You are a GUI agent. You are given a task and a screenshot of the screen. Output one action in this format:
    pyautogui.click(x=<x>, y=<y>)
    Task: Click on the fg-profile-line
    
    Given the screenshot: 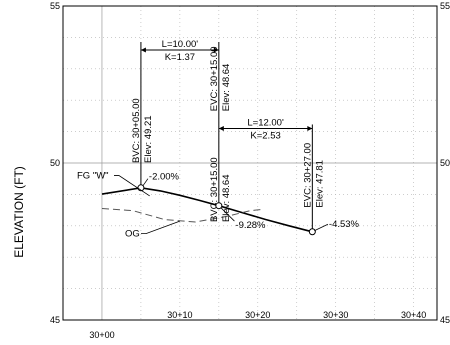 What is the action you would take?
    pyautogui.click(x=207, y=209)
    